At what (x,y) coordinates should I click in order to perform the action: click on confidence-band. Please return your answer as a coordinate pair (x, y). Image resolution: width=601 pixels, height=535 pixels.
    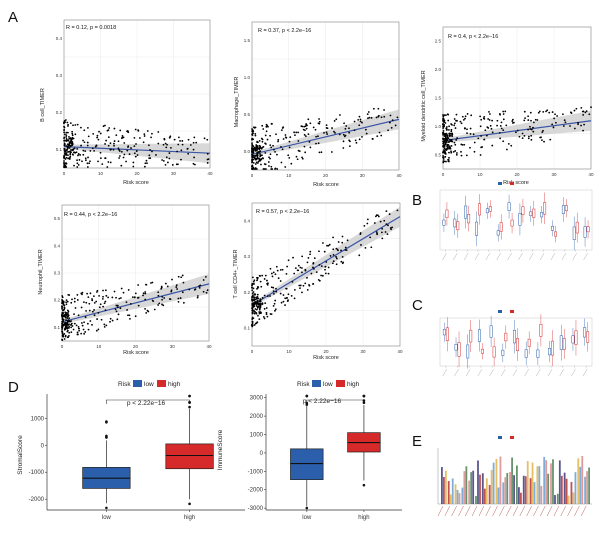
    Looking at the image, I should click on (326, 257).